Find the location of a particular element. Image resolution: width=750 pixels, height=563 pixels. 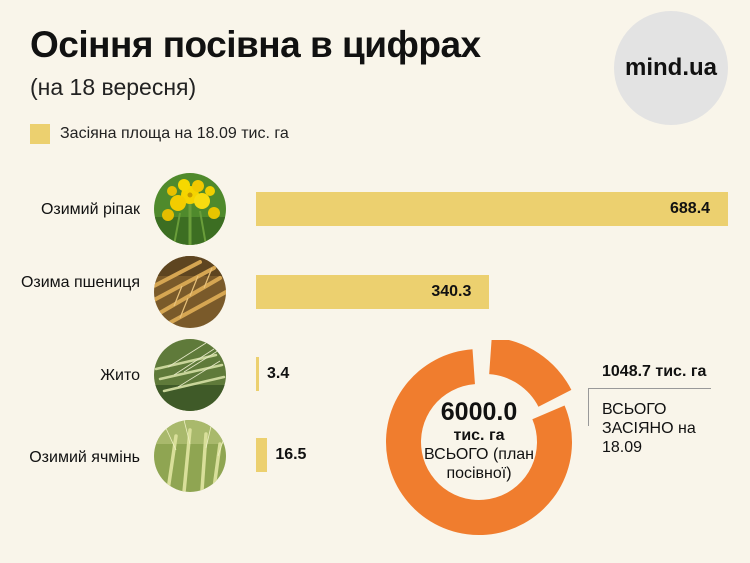

category-label-rye: Жито is located at coordinates (120, 375).